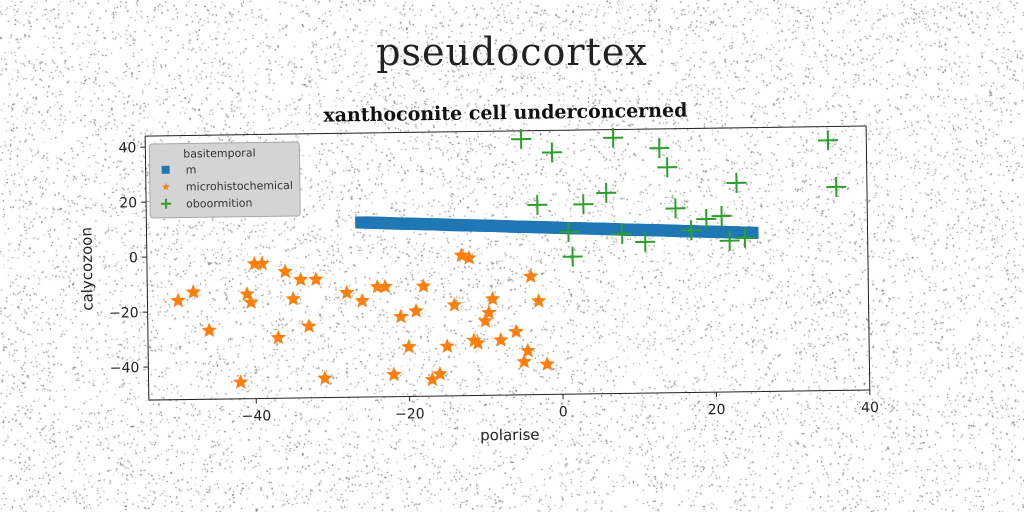 This screenshot has height=512, width=1024. What do you see at coordinates (505, 113) in the screenshot?
I see `chart-title: xanthoconite cell underconcerned` at bounding box center [505, 113].